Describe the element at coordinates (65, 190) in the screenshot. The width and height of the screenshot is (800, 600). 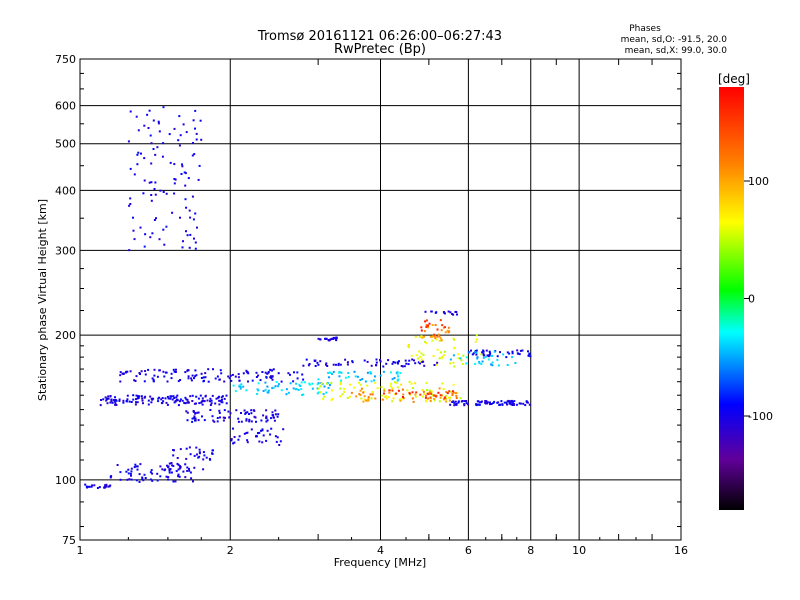
I see `y-tick-label: 400` at that location.